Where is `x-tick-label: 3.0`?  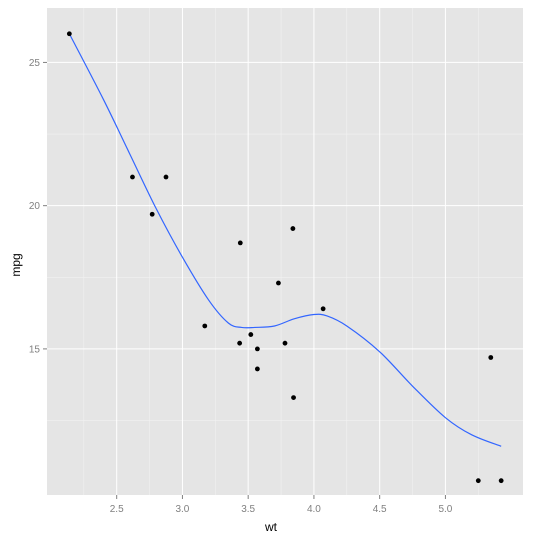
x-tick-label: 3.0 is located at coordinates (182, 509).